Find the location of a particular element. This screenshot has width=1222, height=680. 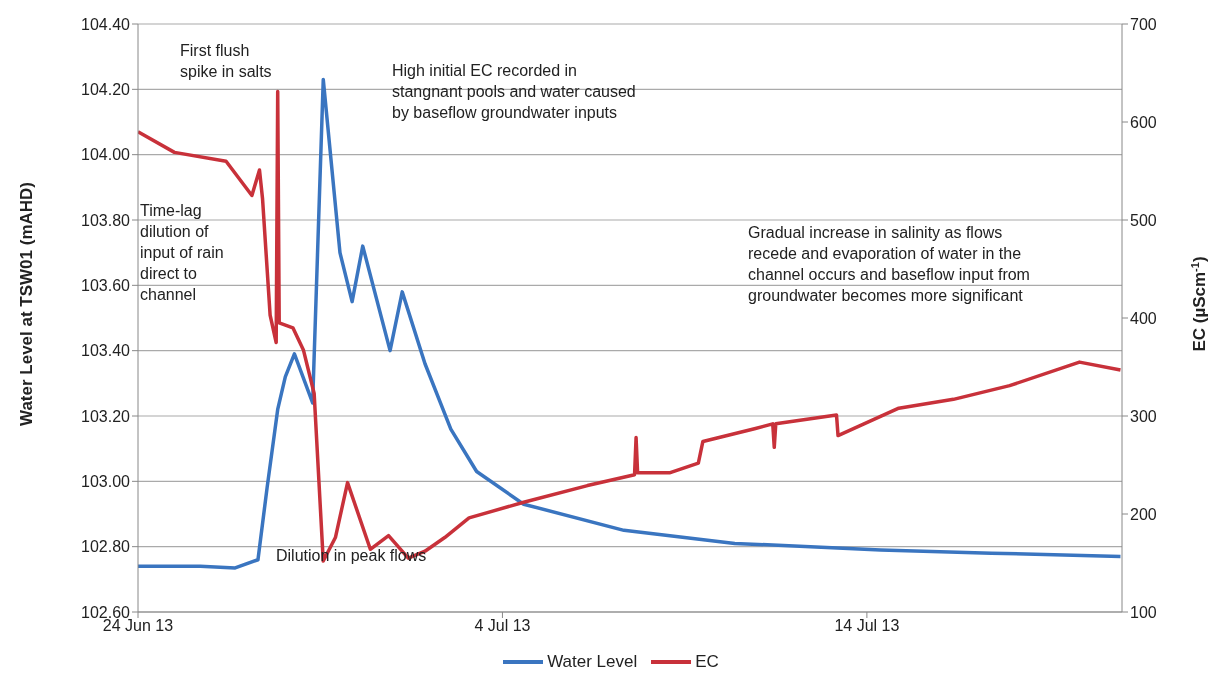

y-tick-label: 103.20 is located at coordinates (106, 416).